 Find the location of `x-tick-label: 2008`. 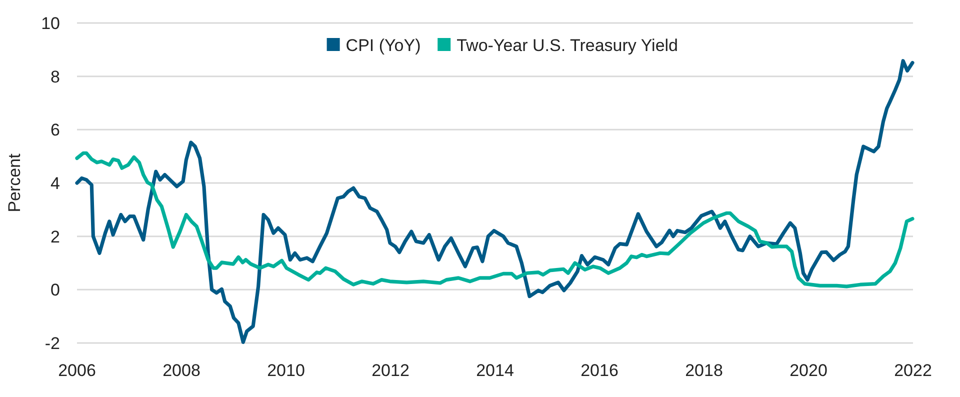

x-tick-label: 2008 is located at coordinates (181, 370).